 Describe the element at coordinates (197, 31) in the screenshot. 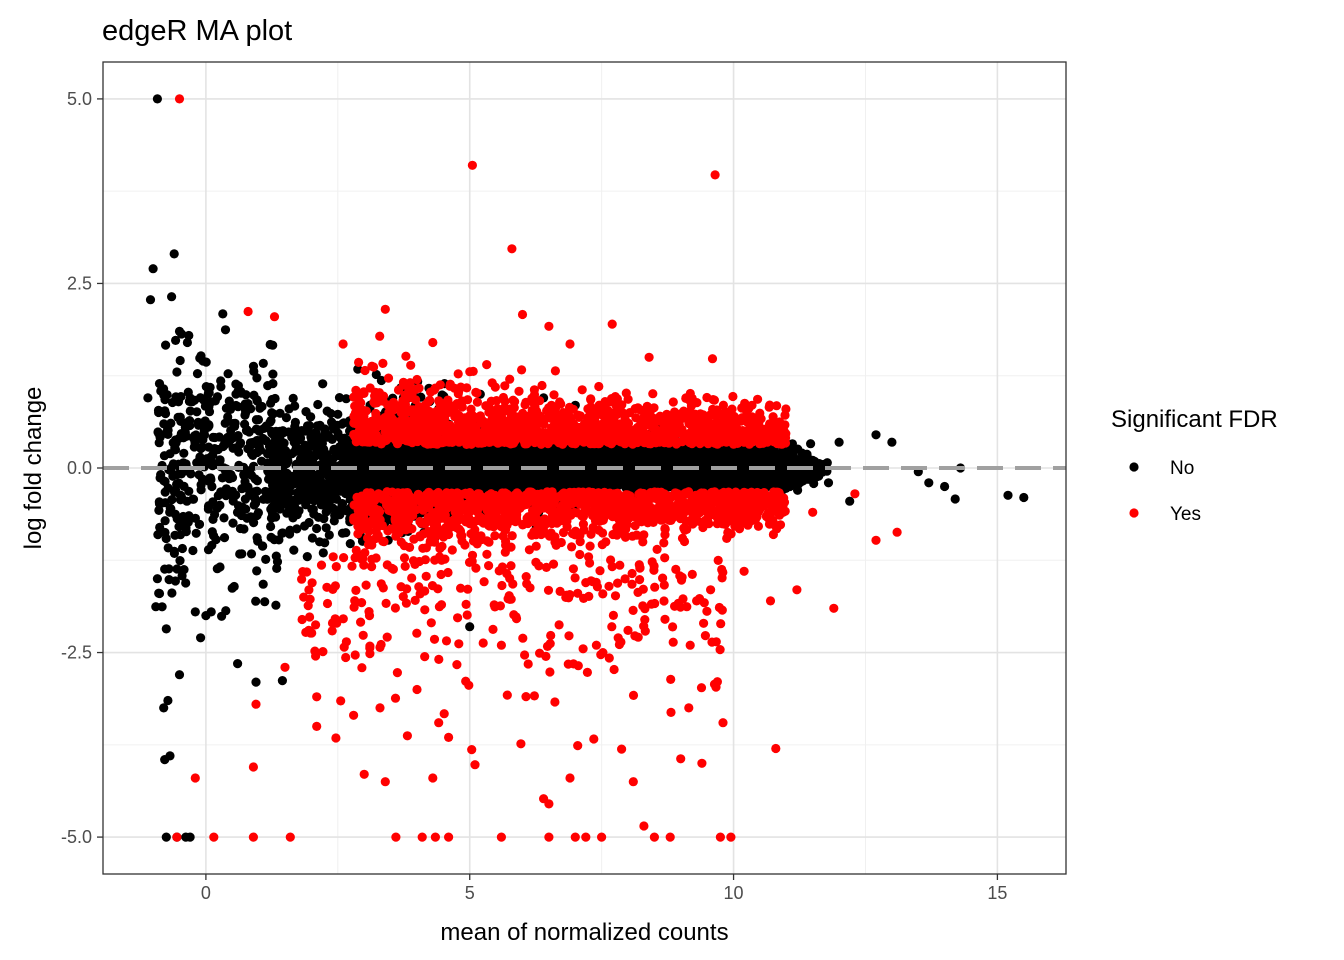

I see `chart-title: edgeR MA plot` at that location.